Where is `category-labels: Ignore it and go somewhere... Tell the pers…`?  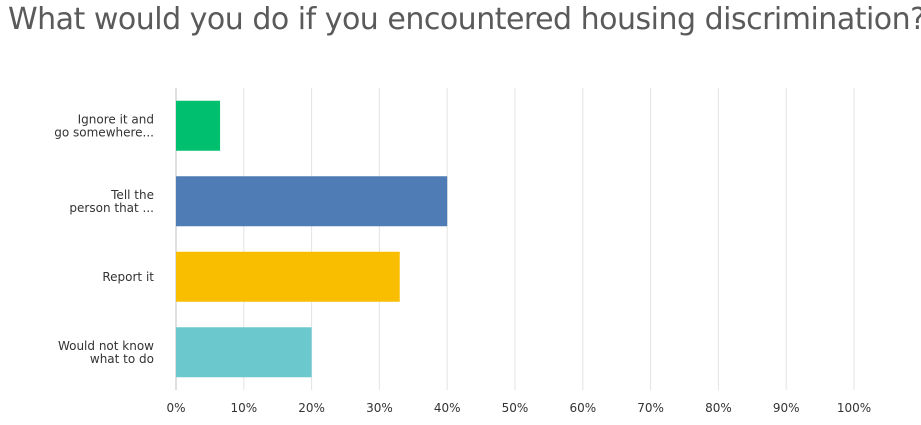 category-labels: Ignore it and go somewhere... Tell the pers… is located at coordinates (104, 239).